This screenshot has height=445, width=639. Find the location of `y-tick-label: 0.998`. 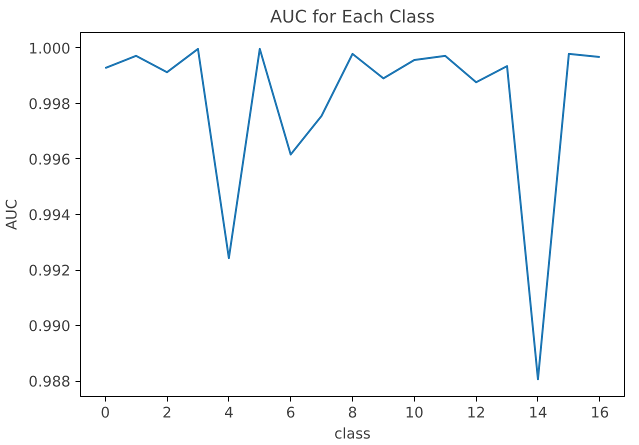

y-tick-label: 0.998 is located at coordinates (49, 104).